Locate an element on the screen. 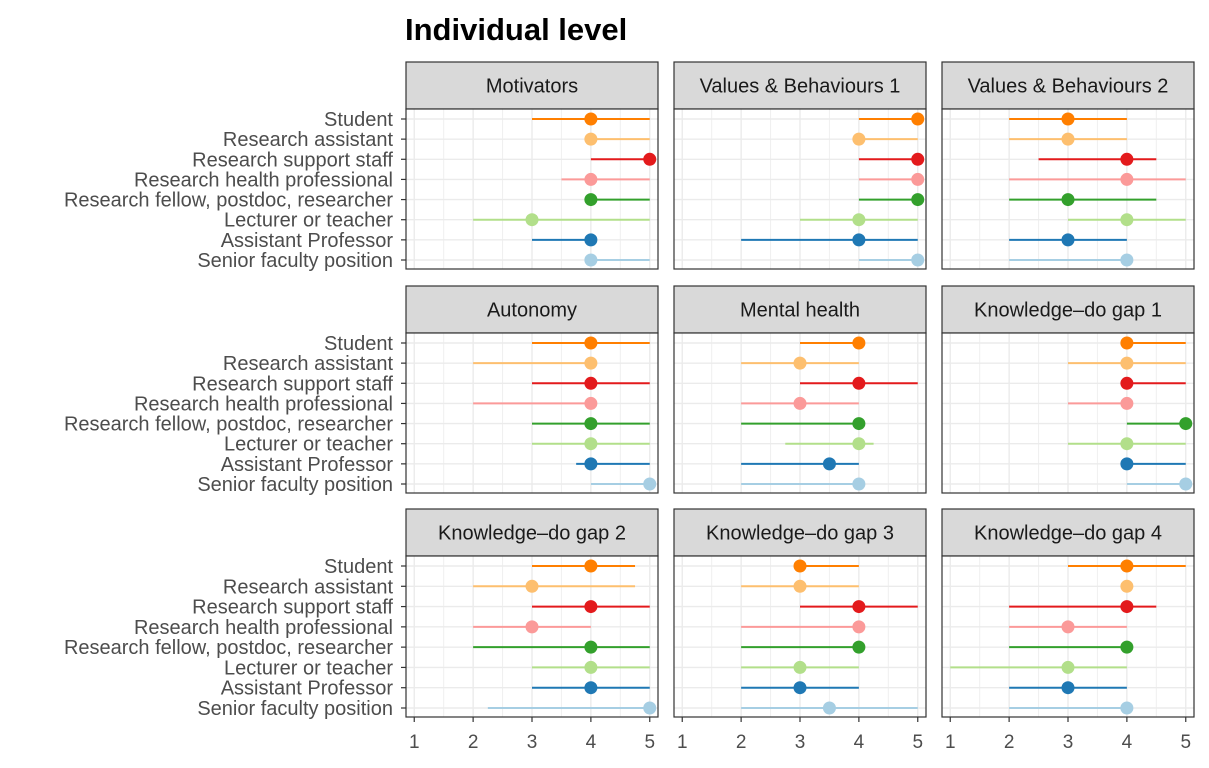 This screenshot has width=1209, height=768. panel-6: Knowledge–do gap 1 is located at coordinates (1068, 389).